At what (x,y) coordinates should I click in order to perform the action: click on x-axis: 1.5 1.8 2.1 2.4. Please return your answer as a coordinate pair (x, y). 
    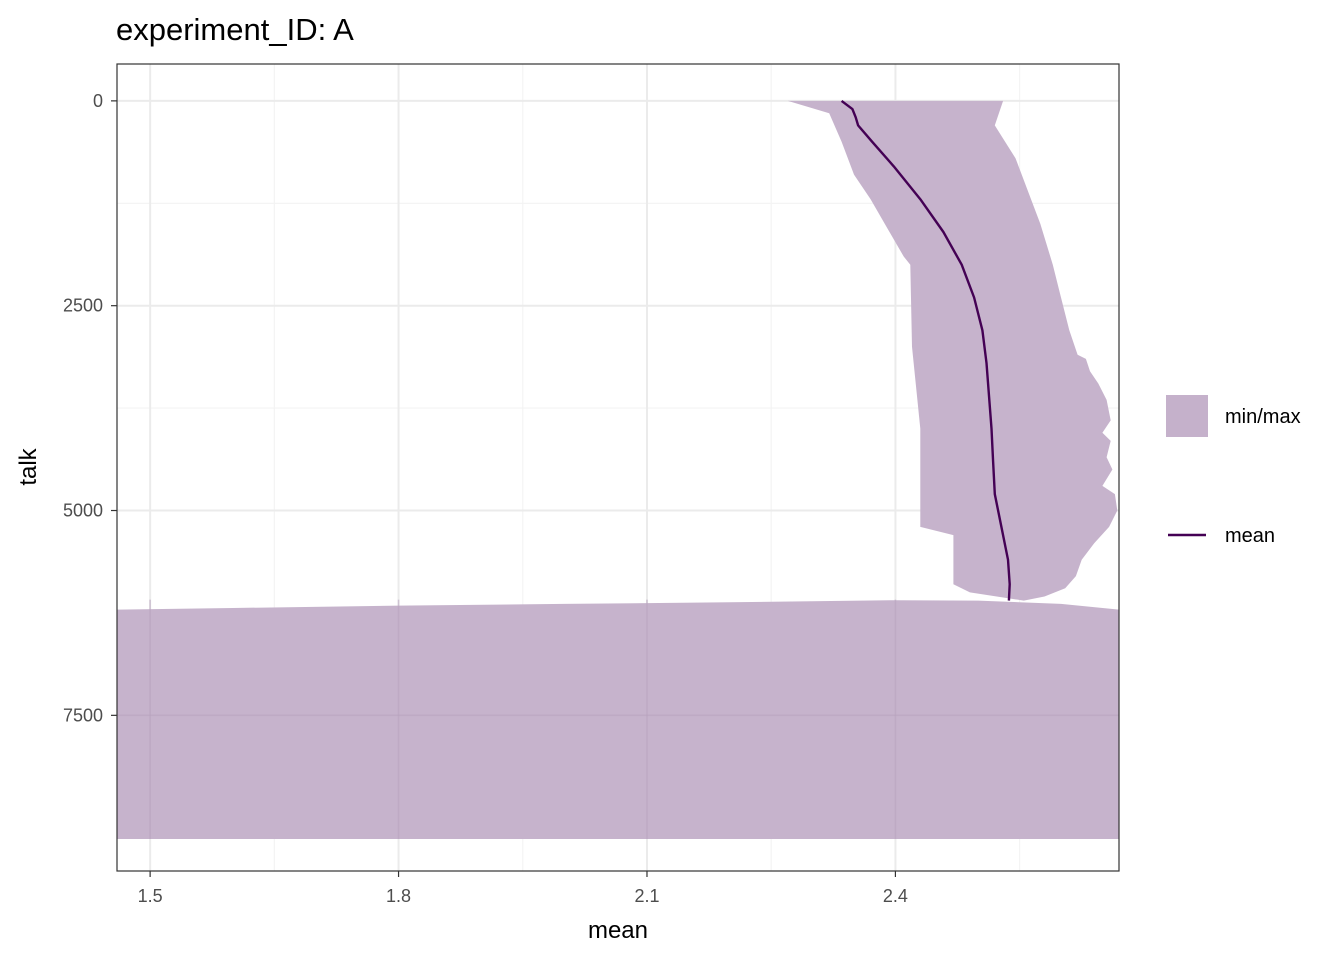
    Looking at the image, I should click on (523, 888).